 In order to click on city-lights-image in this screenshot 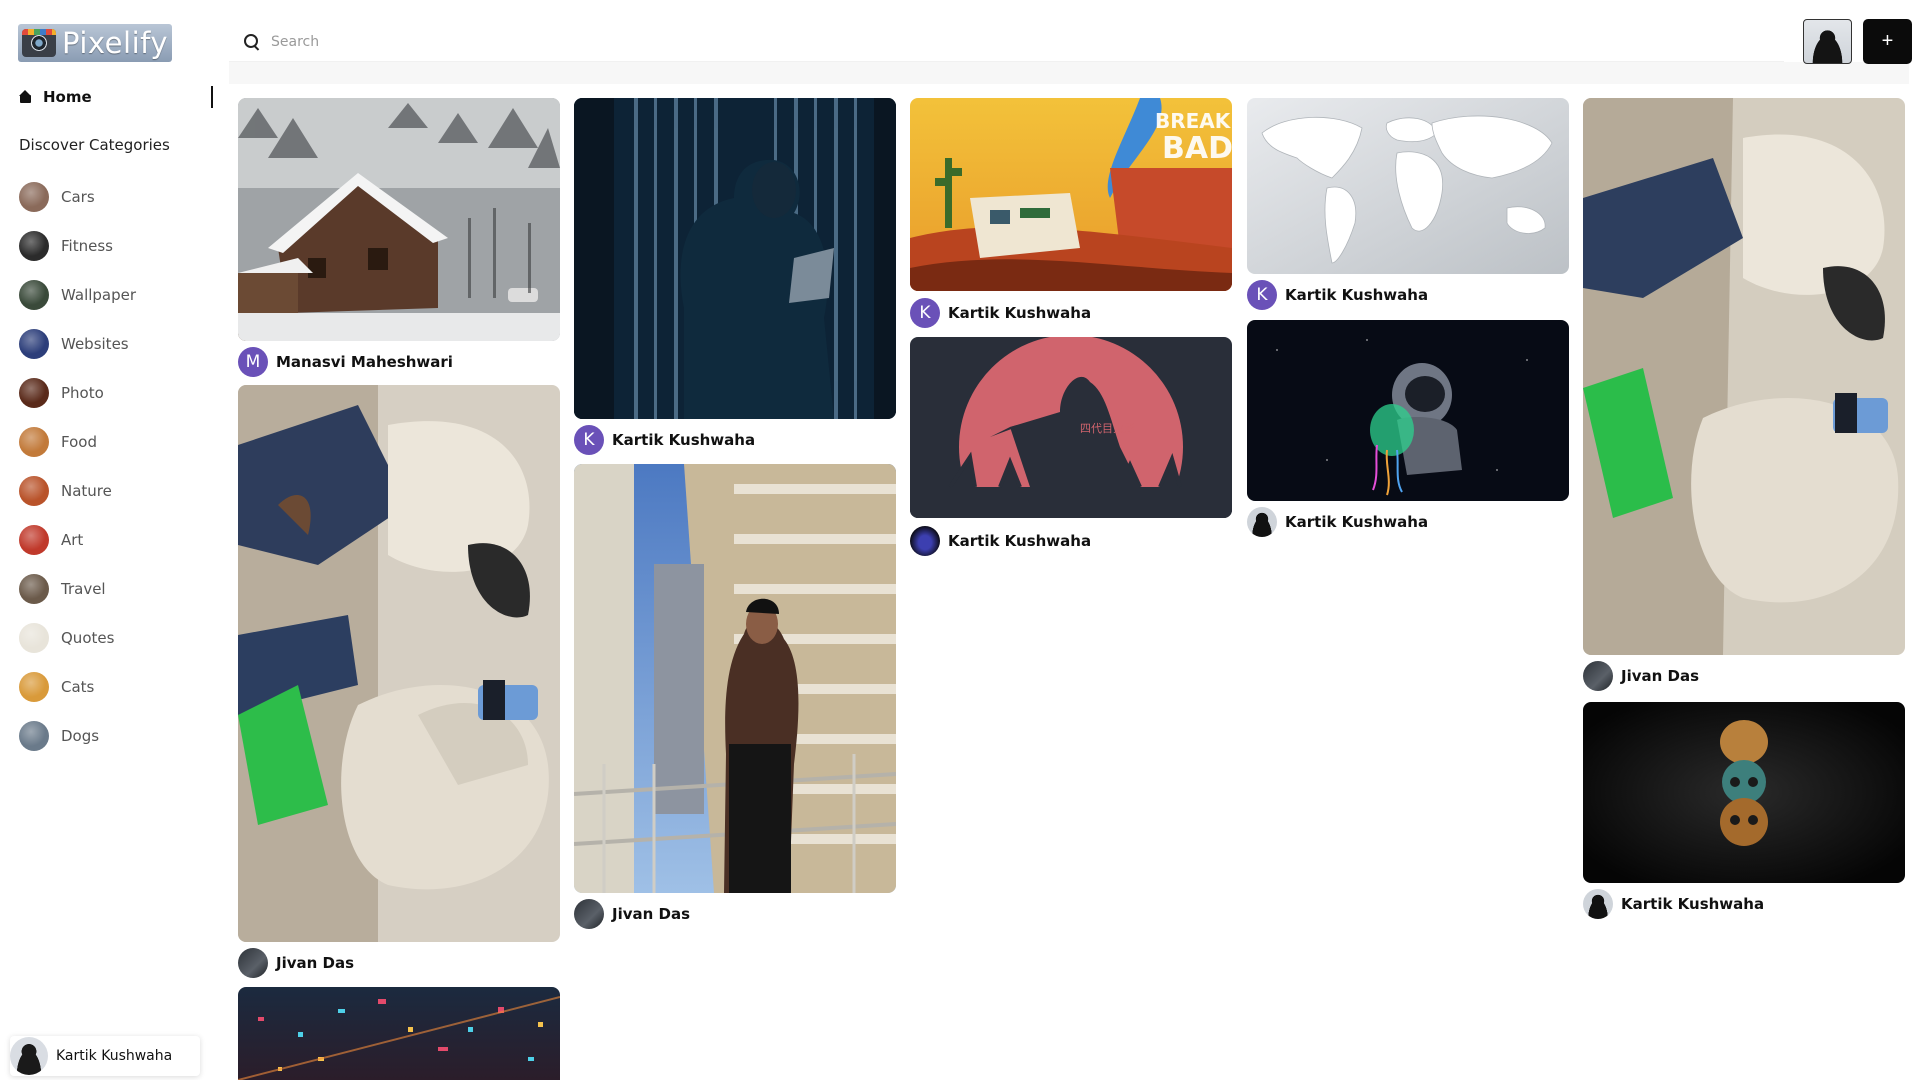, I will do `click(399, 1033)`.